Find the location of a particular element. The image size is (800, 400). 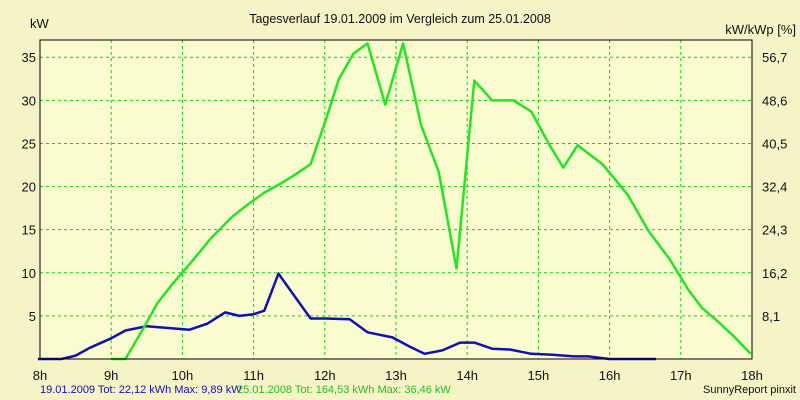

y-left-tick-label: 20 is located at coordinates (29, 187).